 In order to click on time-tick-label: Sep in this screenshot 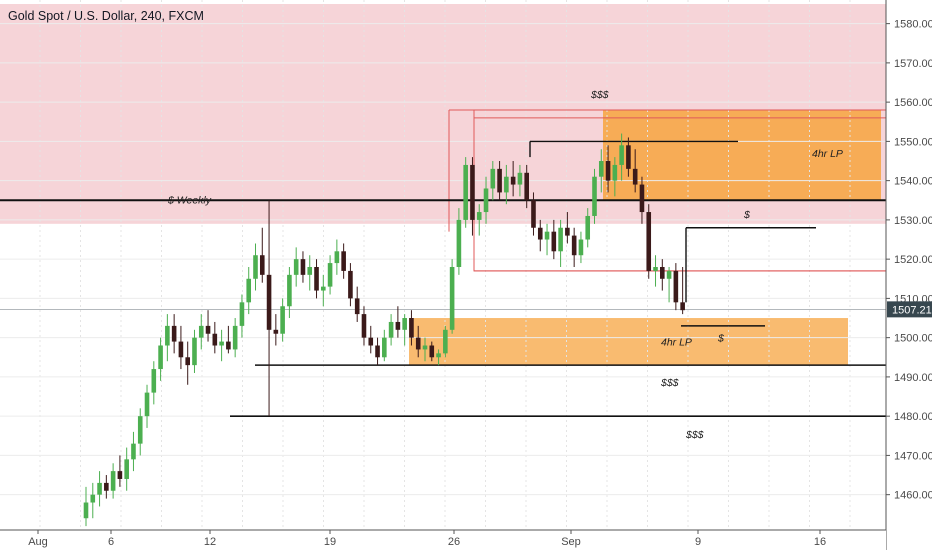, I will do `click(571, 542)`.